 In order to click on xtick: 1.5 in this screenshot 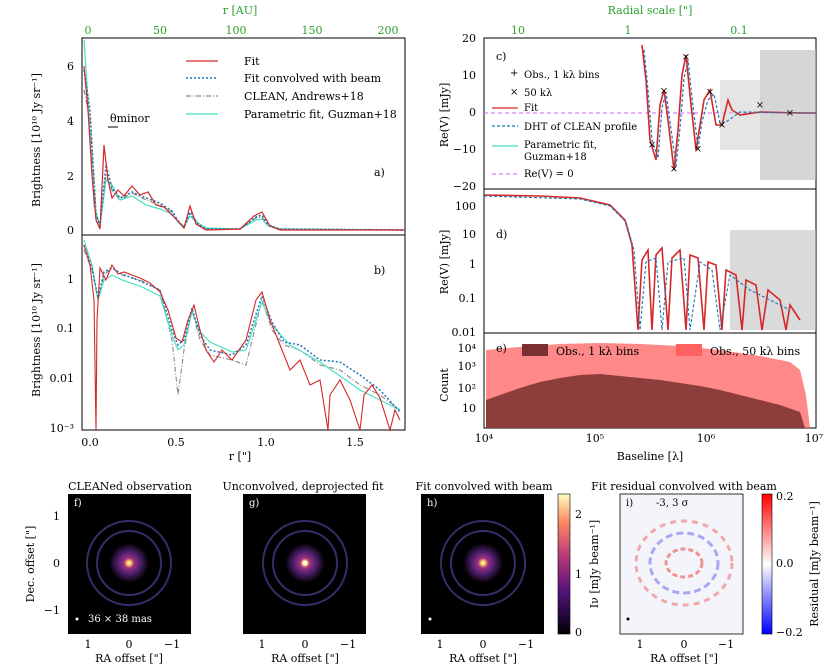, I will do `click(355, 442)`.